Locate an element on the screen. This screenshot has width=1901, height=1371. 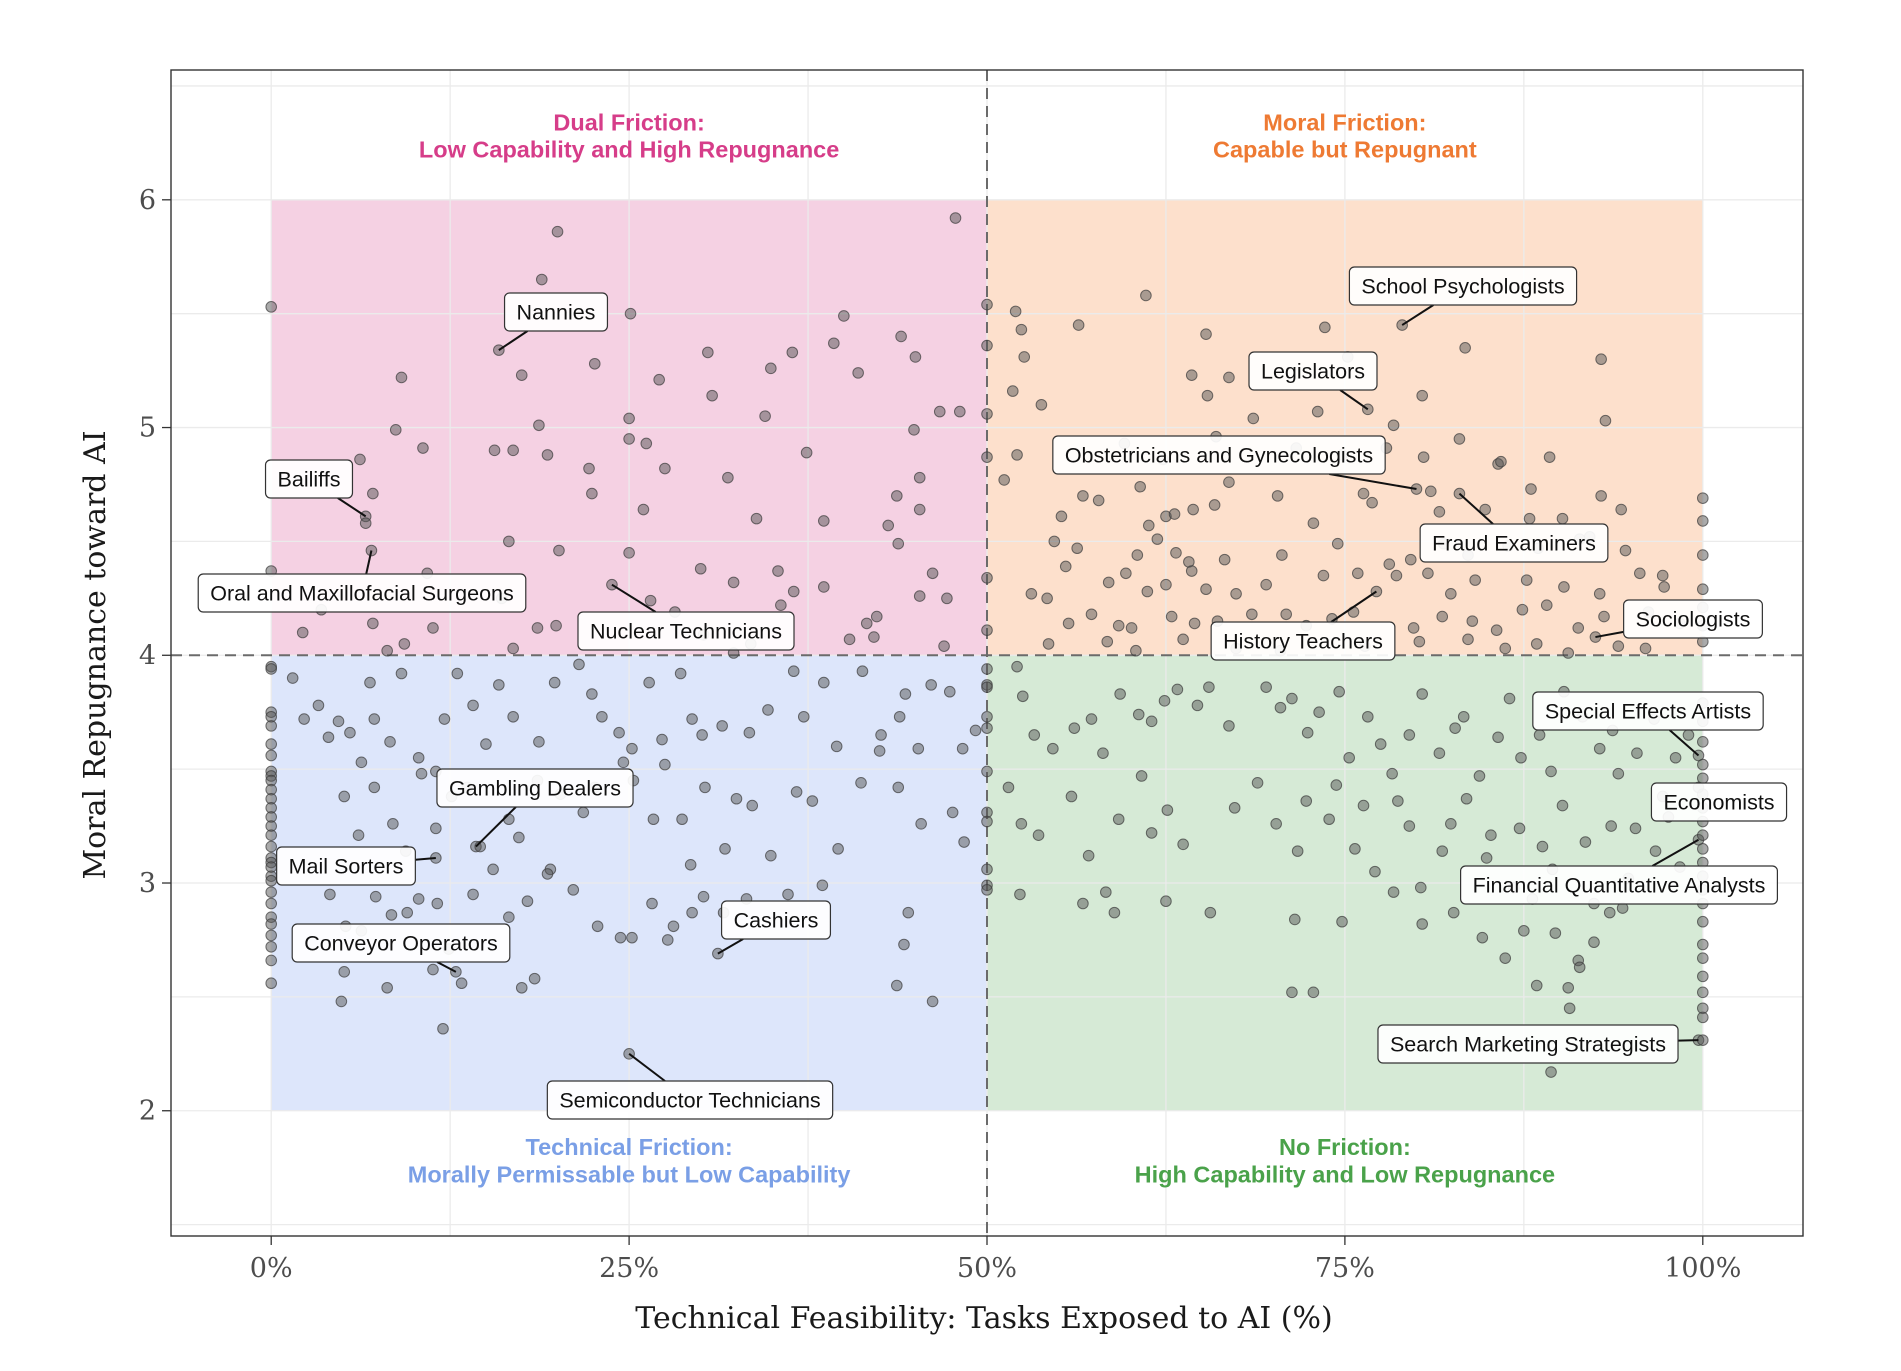
point-label: Mail Sorters is located at coordinates (356, 866).